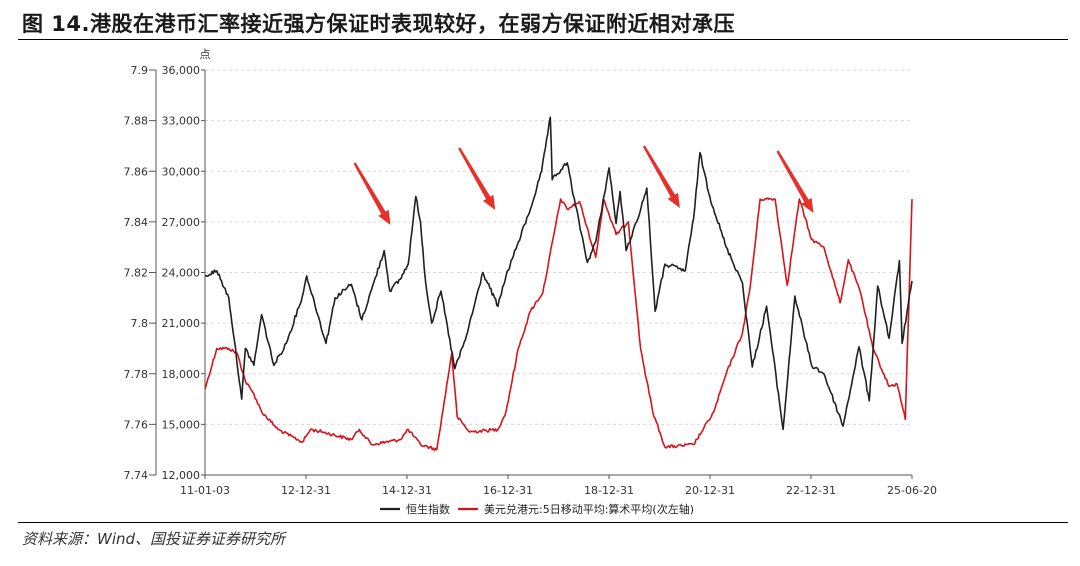  Describe the element at coordinates (136, 222) in the screenshot. I see `y-right-tick-label: 7.84` at that location.